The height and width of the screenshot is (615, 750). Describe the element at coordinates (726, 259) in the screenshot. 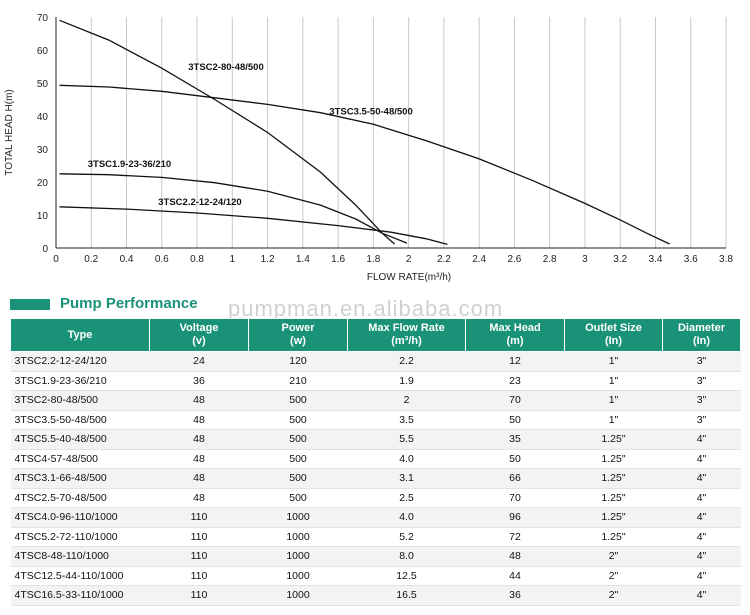

I see `x-tick-label: 3.8` at that location.